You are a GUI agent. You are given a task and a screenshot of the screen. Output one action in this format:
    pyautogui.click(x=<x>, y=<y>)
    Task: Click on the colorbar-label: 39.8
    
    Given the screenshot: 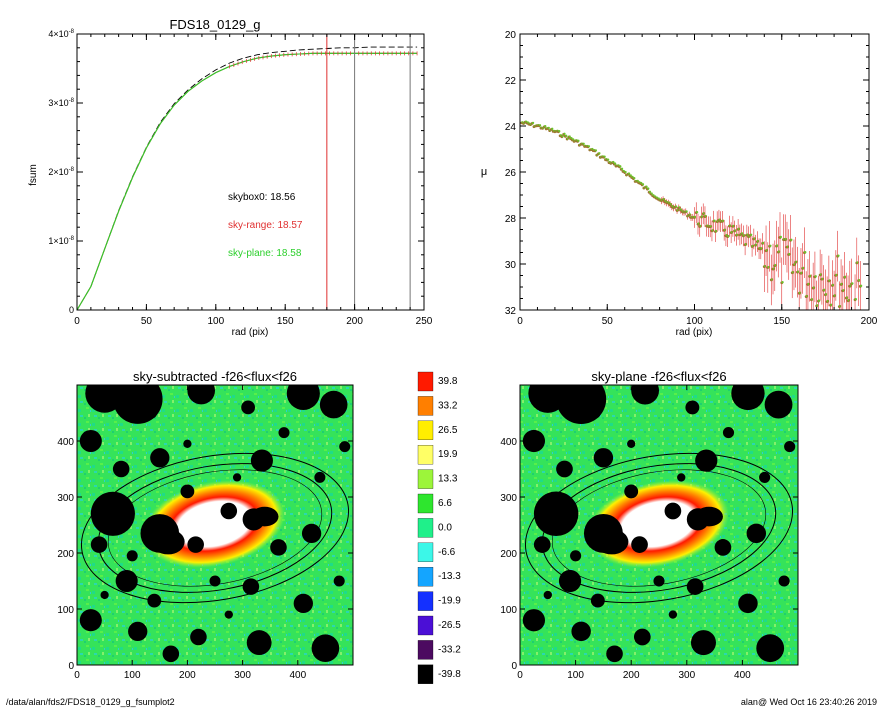 What is the action you would take?
    pyautogui.click(x=448, y=381)
    